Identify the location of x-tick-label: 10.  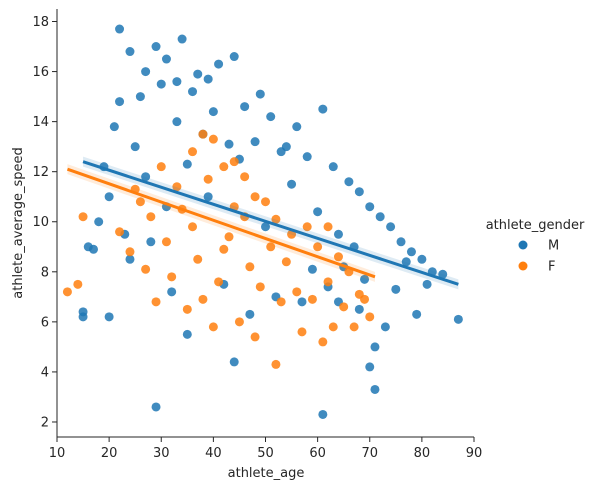
(57, 453).